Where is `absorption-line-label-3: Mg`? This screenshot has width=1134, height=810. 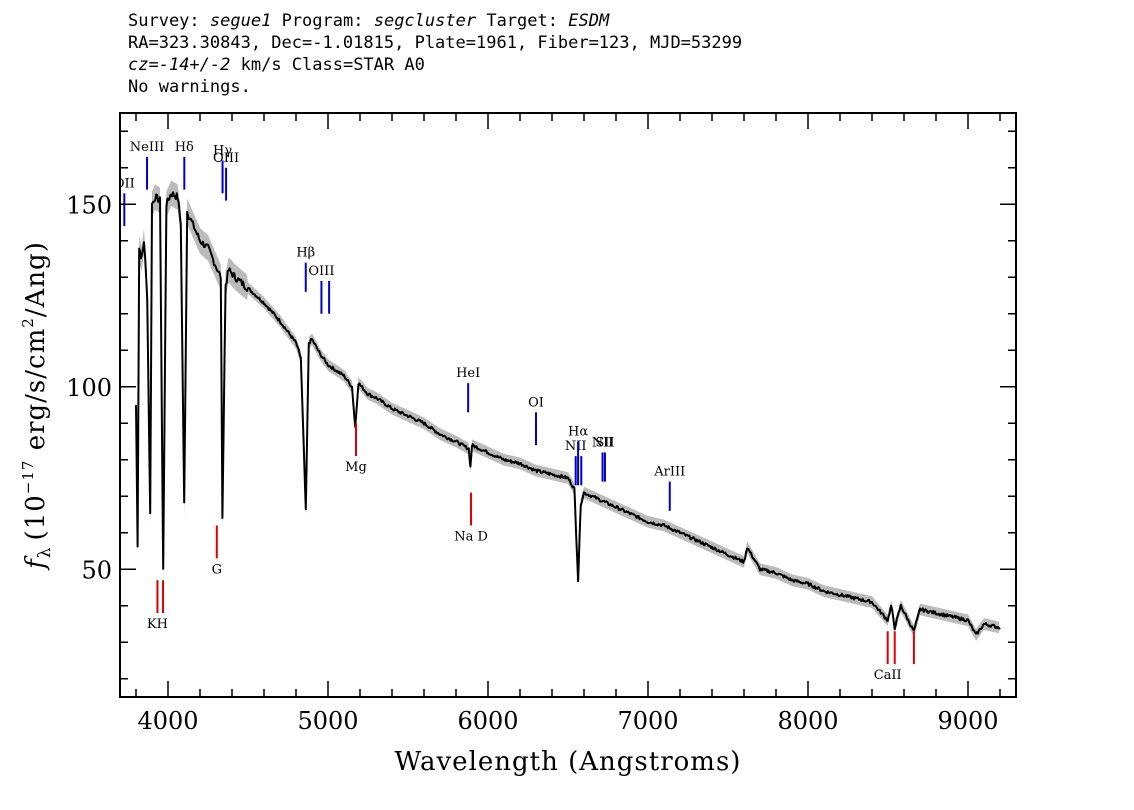
absorption-line-label-3: Mg is located at coordinates (356, 467).